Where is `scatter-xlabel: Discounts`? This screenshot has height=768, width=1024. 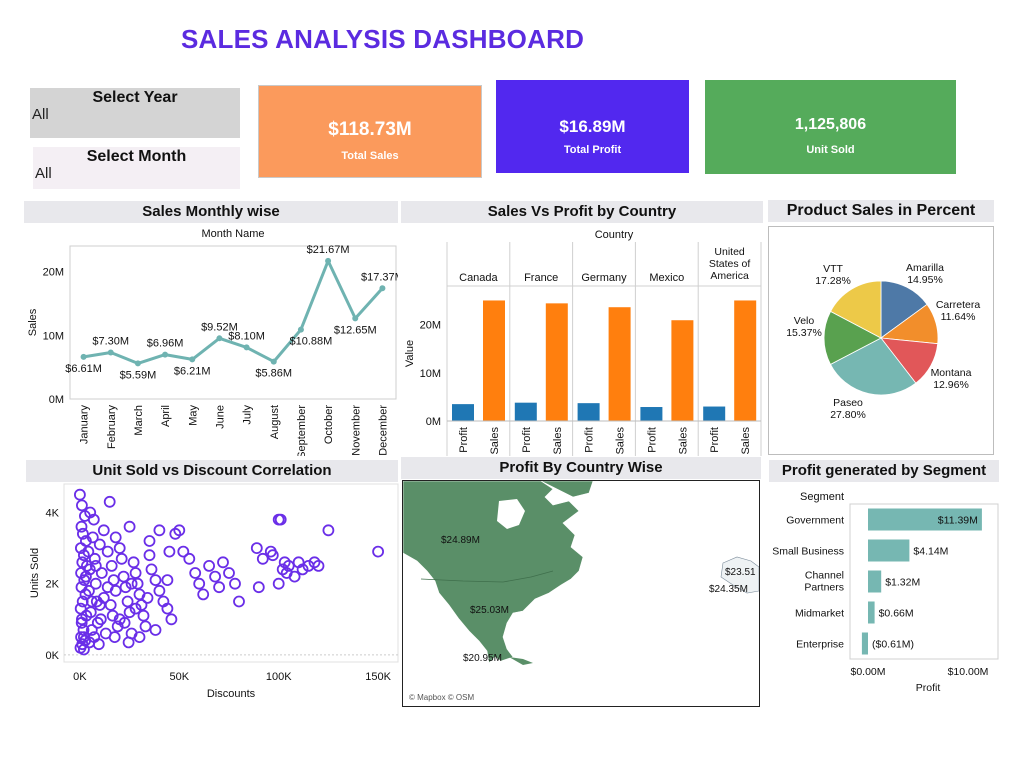 scatter-xlabel: Discounts is located at coordinates (231, 694).